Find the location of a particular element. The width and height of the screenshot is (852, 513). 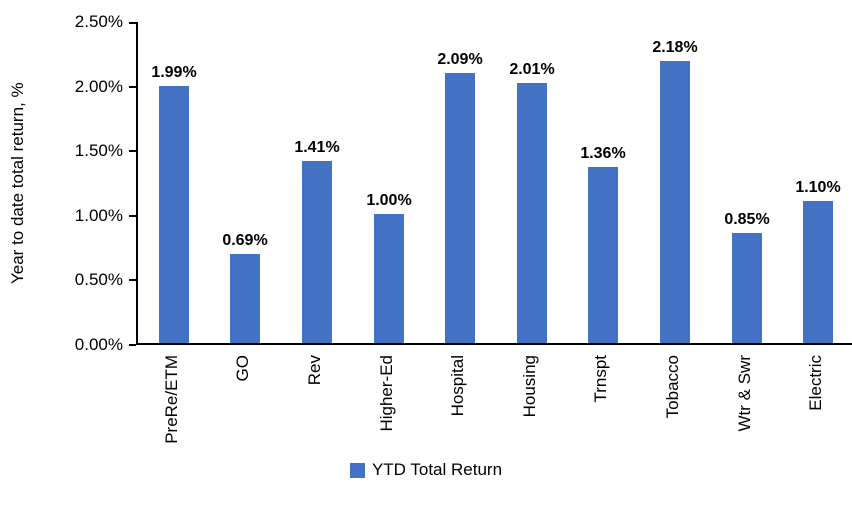

bar-value-label: 1.00% is located at coordinates (389, 200).